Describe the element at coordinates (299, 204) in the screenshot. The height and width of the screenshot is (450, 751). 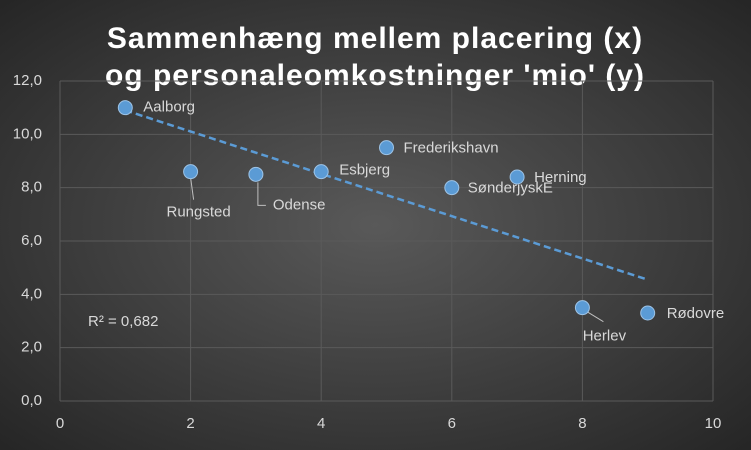
I see `point-label: Odense` at that location.